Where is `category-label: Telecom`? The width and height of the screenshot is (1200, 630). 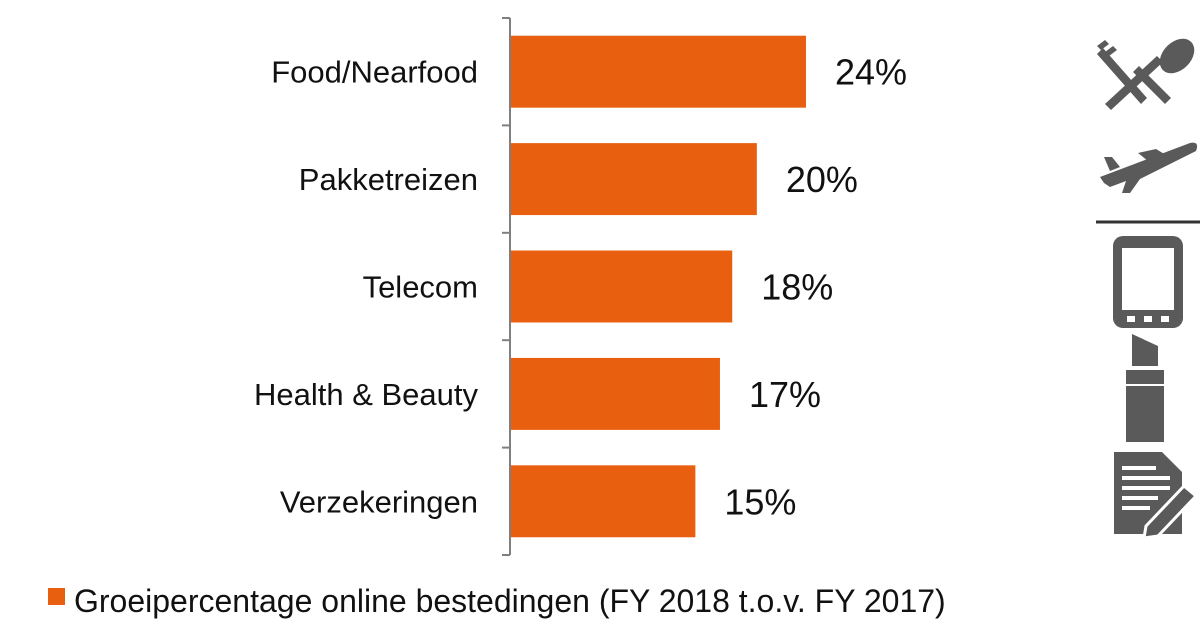
category-label: Telecom is located at coordinates (420, 287).